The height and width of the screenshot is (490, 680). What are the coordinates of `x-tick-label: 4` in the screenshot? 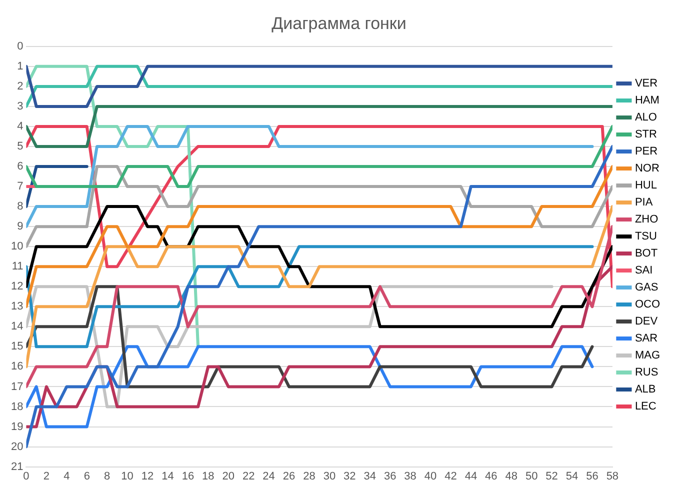 It's located at (67, 476).